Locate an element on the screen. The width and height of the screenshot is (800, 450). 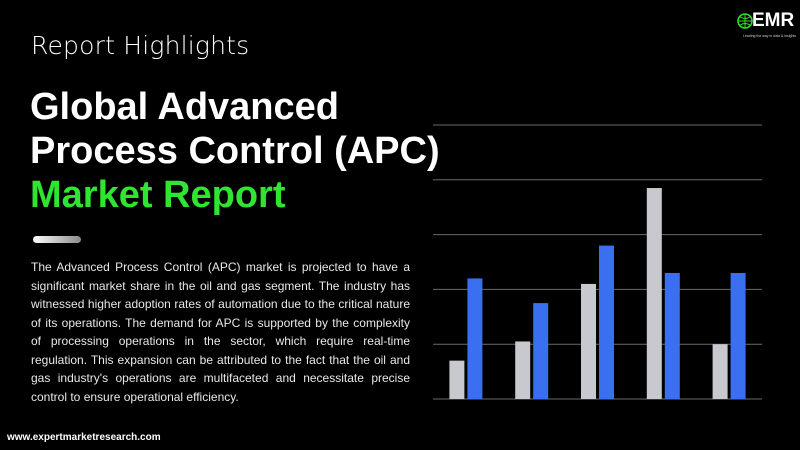
title-line-1: Global Advanced is located at coordinates (184, 107).